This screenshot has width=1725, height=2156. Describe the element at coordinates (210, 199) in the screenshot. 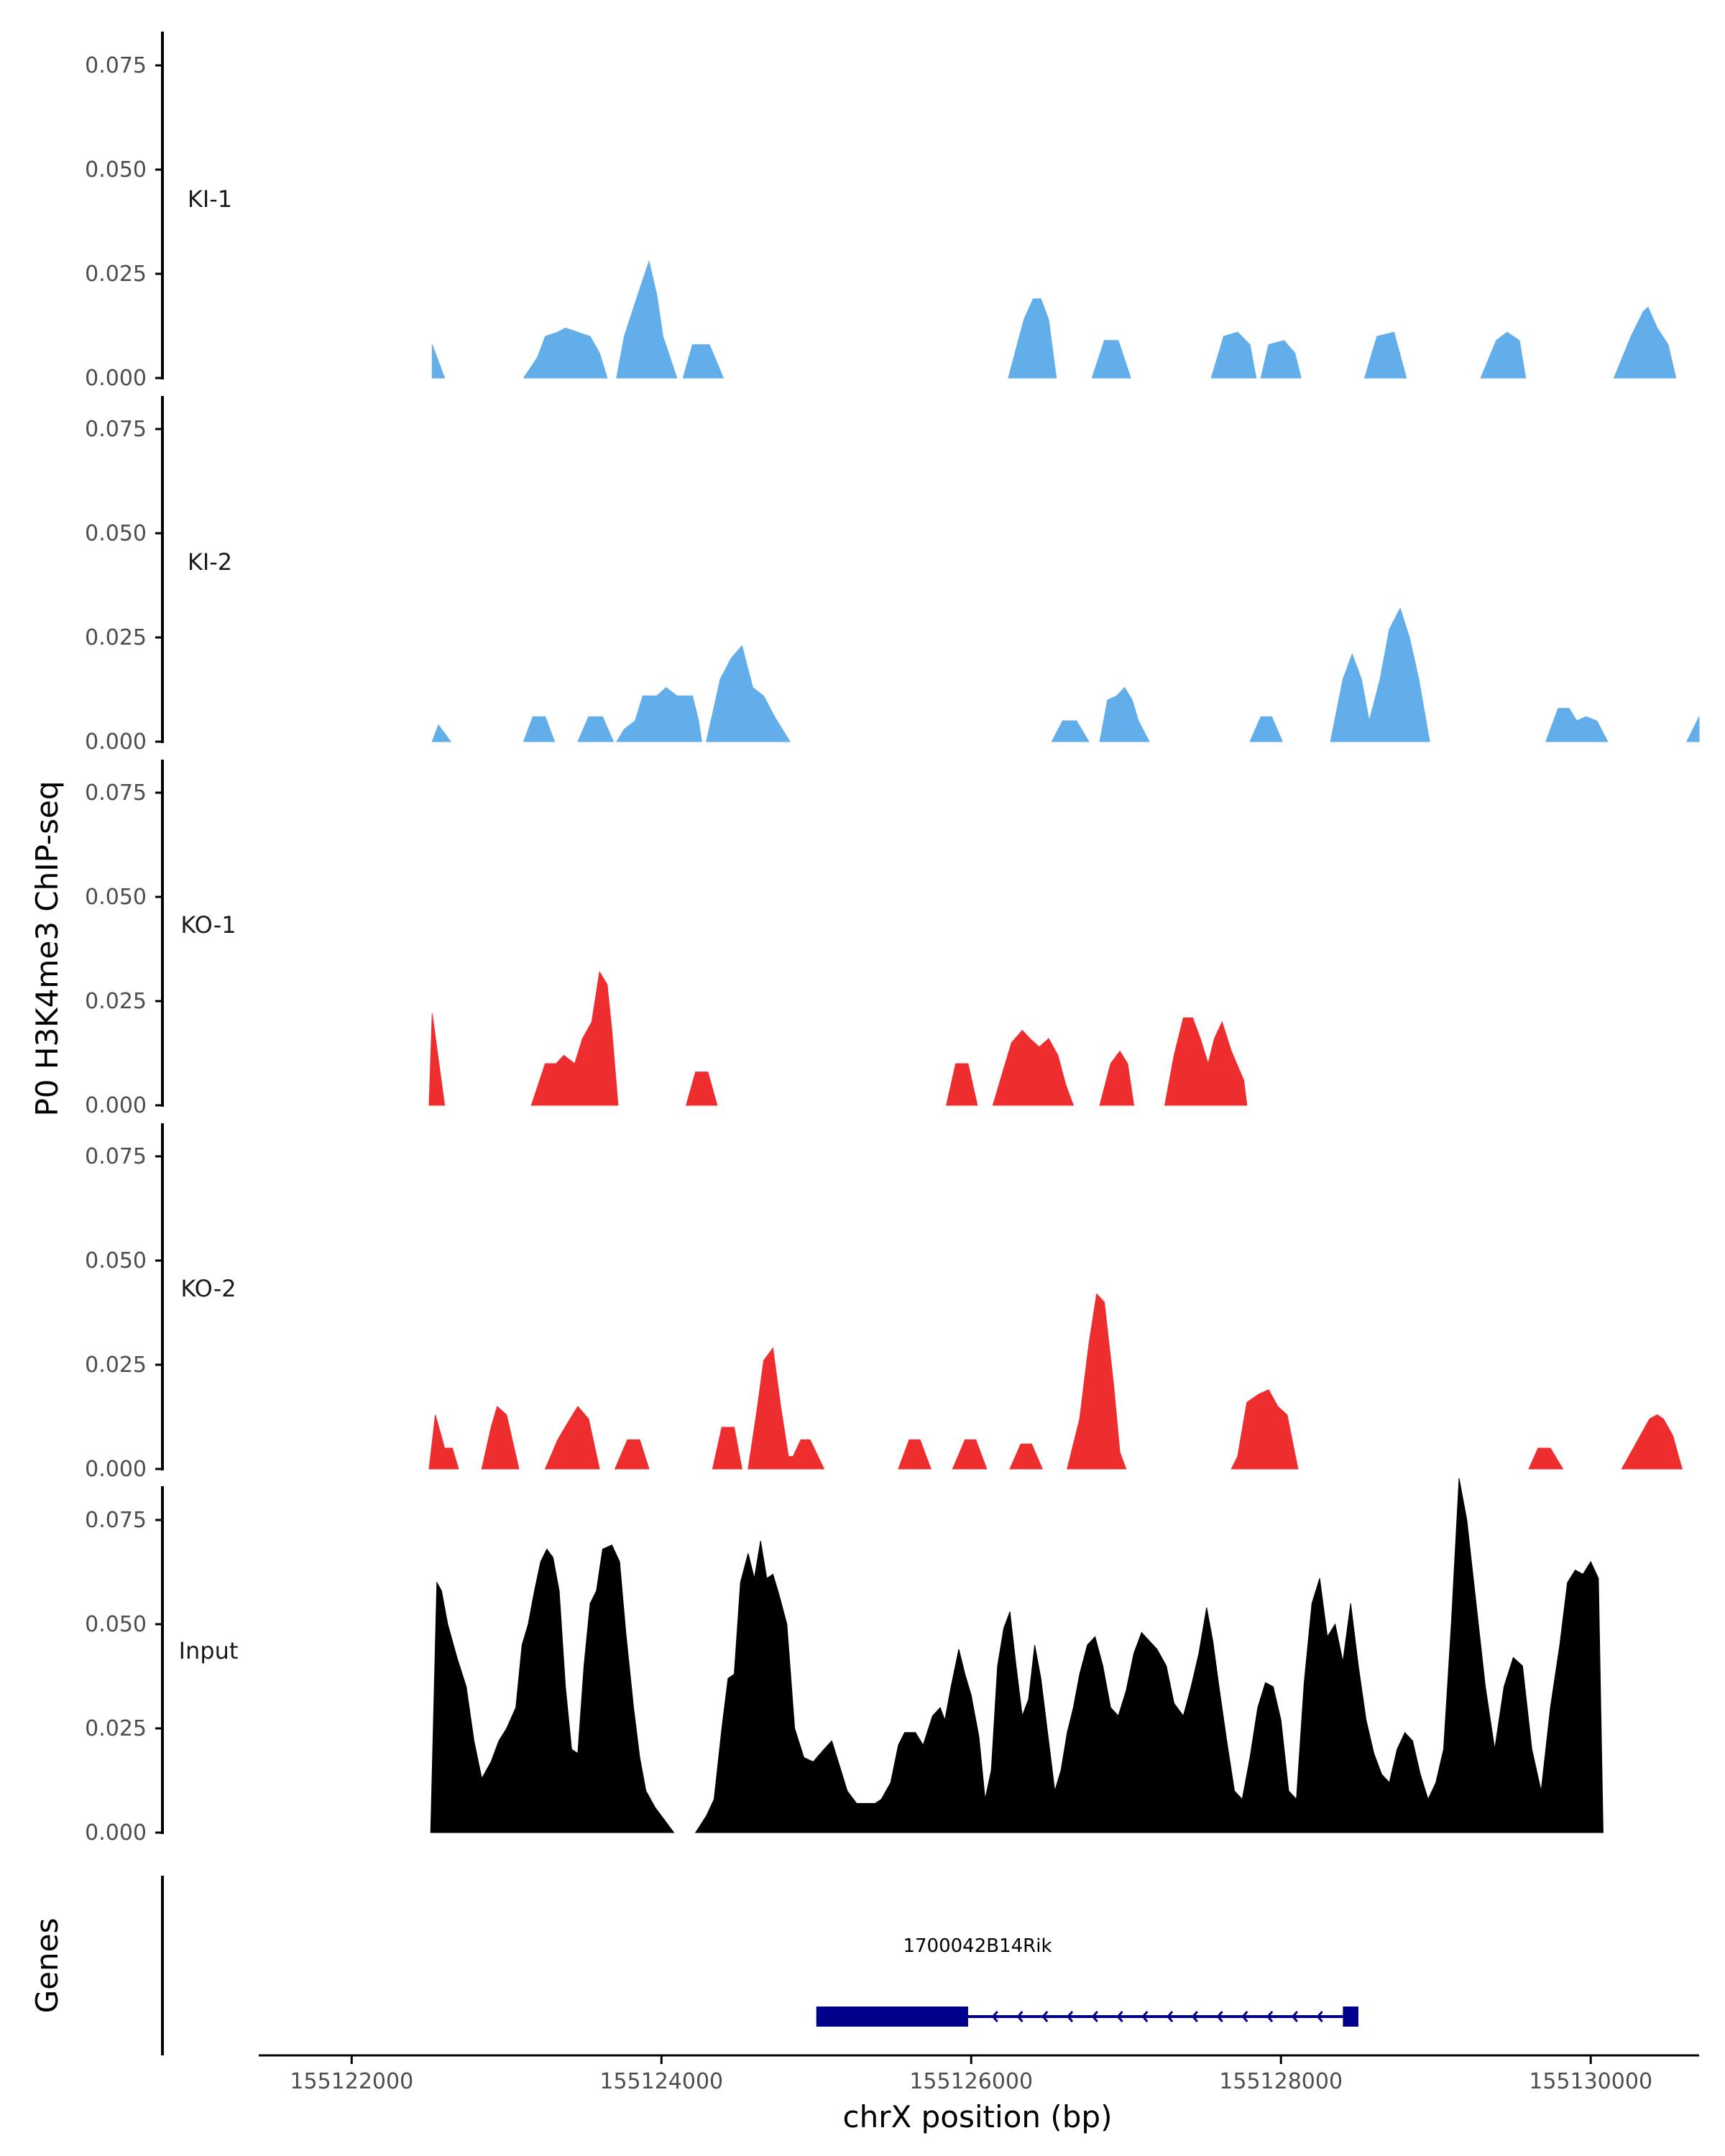

I see `track-label-ki-1: KI-1` at that location.